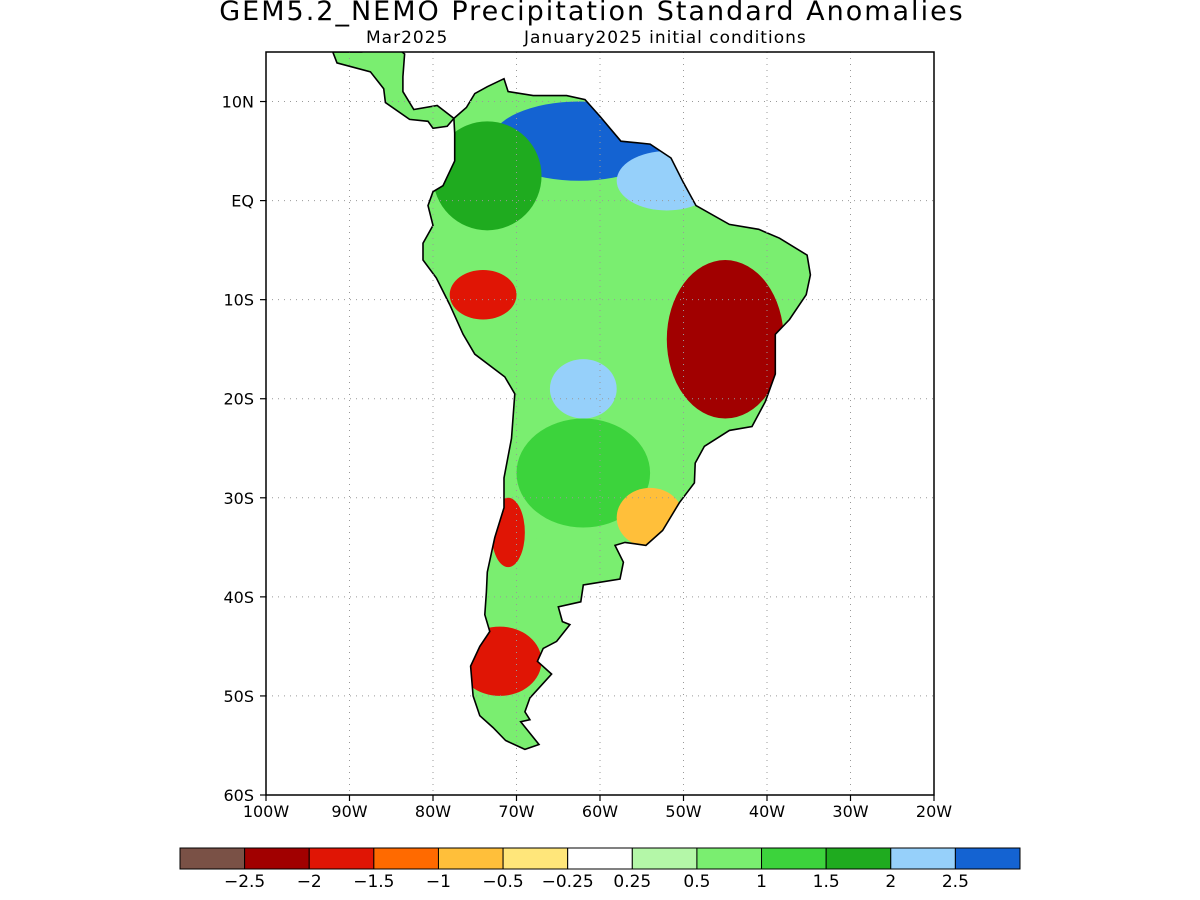 The width and height of the screenshot is (1200, 900). What do you see at coordinates (934, 811) in the screenshot?
I see `lon-tick-label: 20W` at bounding box center [934, 811].